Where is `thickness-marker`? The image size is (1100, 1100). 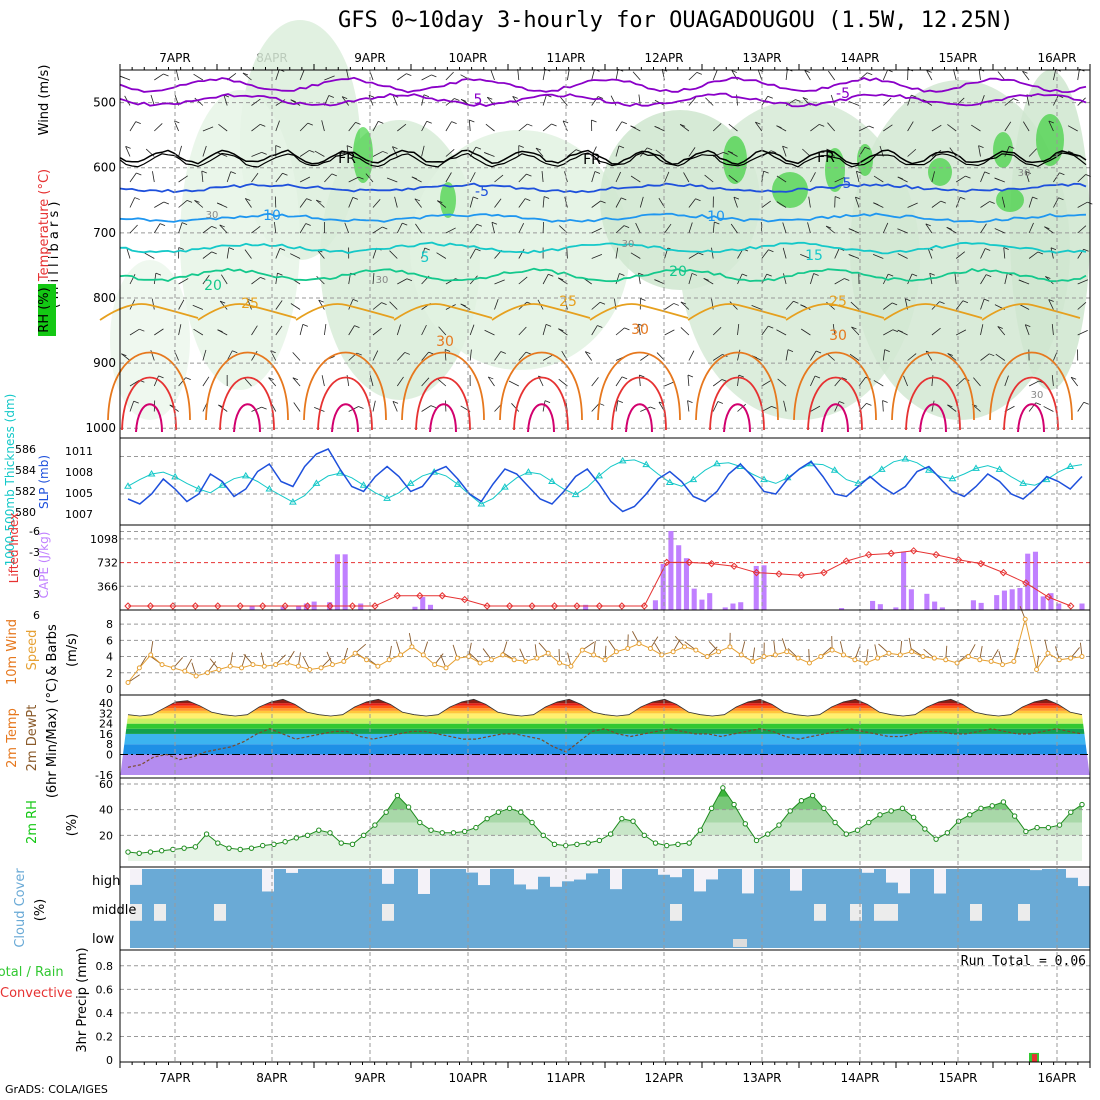 thickness-marker is located at coordinates (599, 475).